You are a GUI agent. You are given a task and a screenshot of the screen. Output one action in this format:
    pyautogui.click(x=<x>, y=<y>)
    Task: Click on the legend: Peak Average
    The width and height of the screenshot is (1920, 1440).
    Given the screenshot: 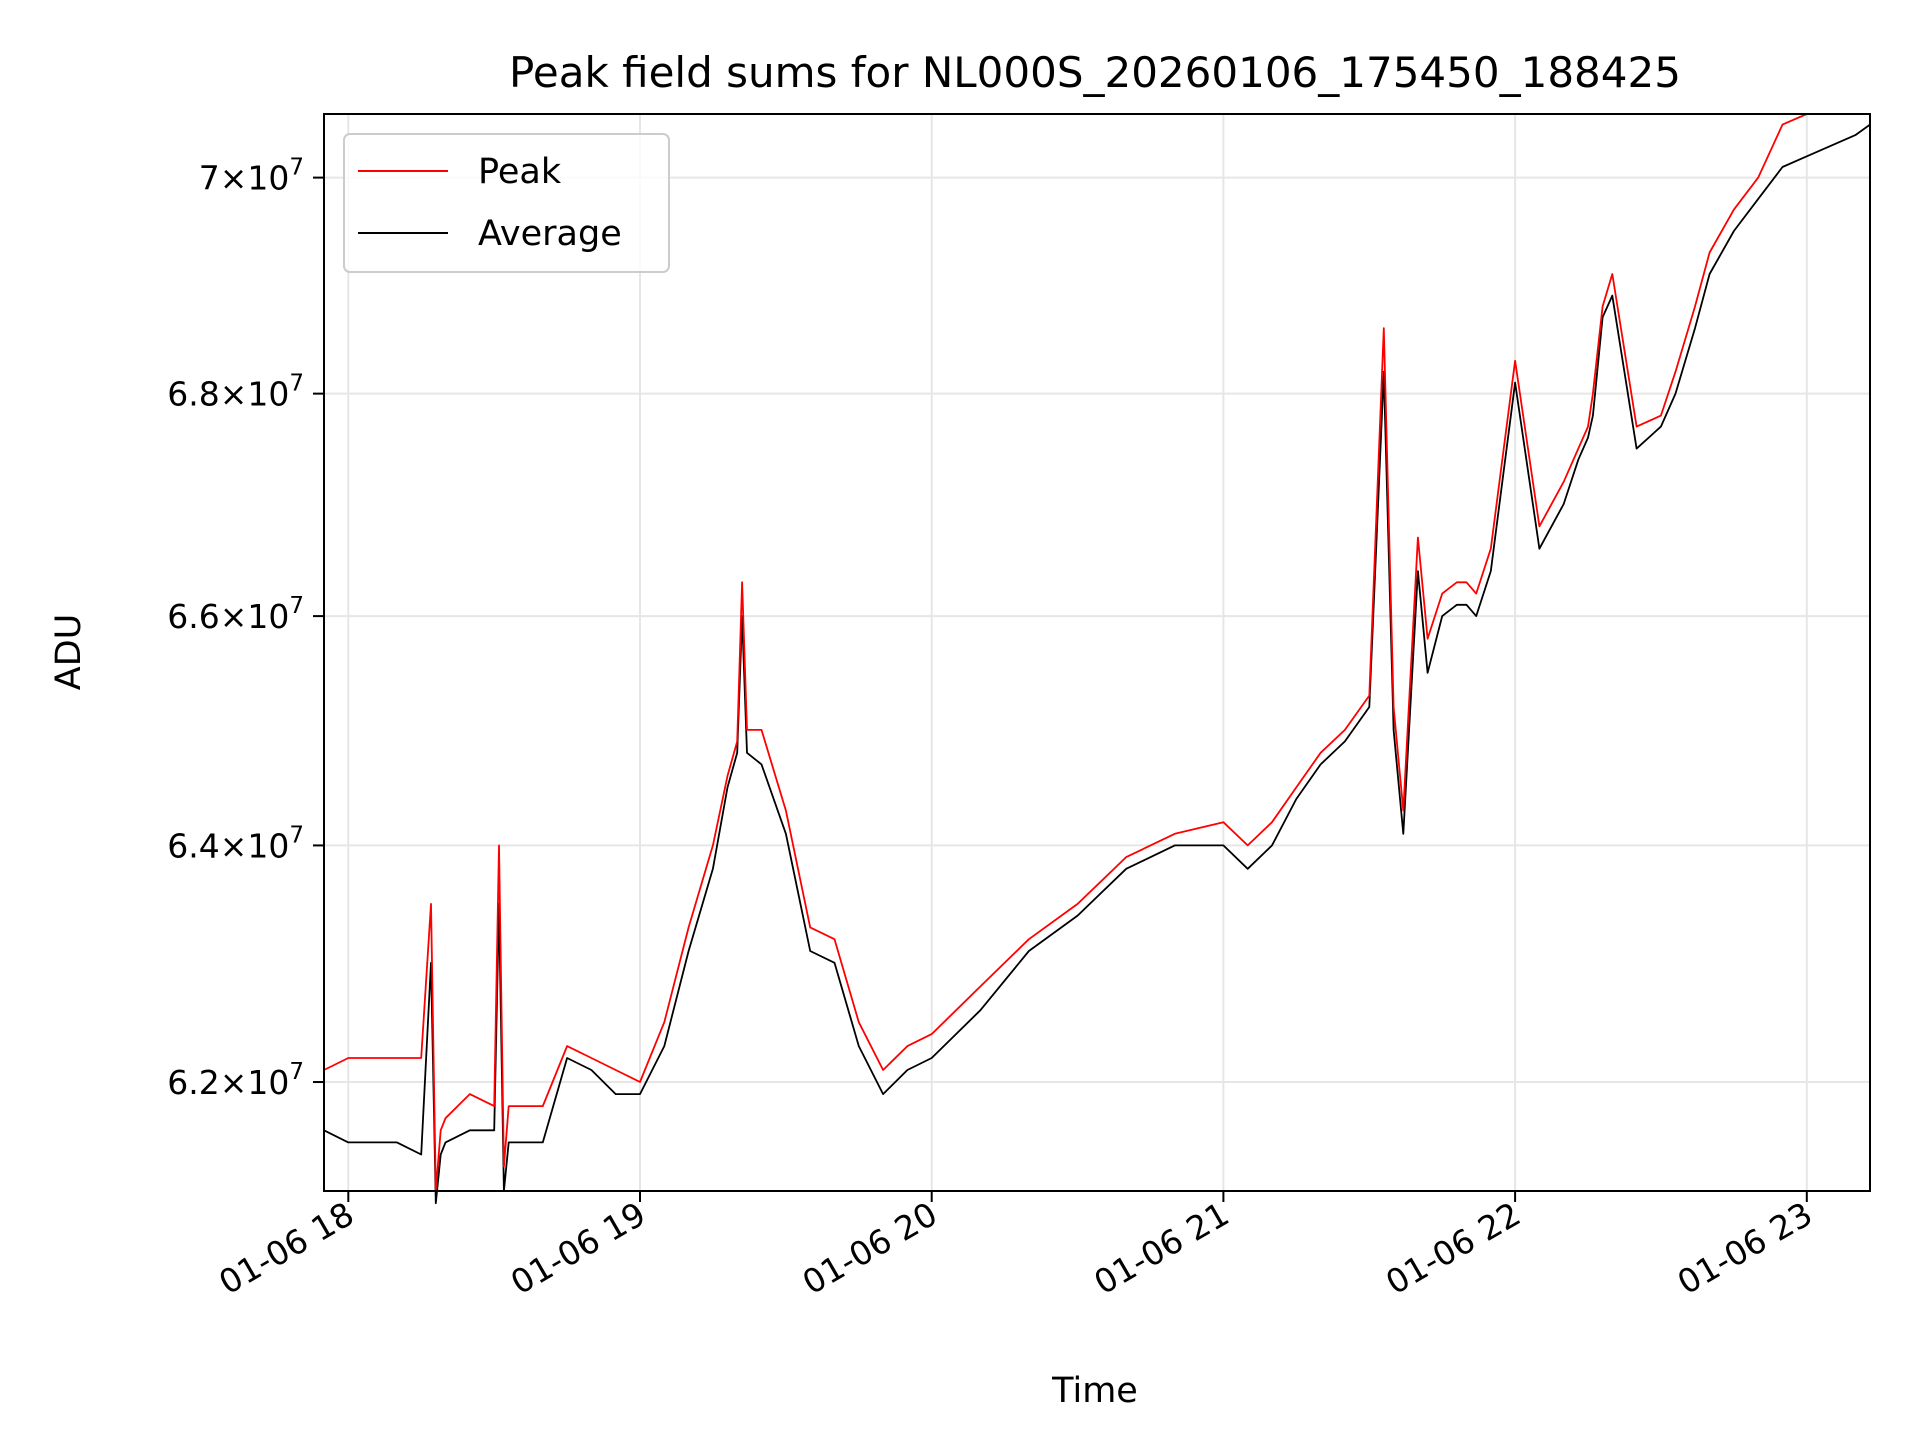 What is the action you would take?
    pyautogui.click(x=506, y=203)
    